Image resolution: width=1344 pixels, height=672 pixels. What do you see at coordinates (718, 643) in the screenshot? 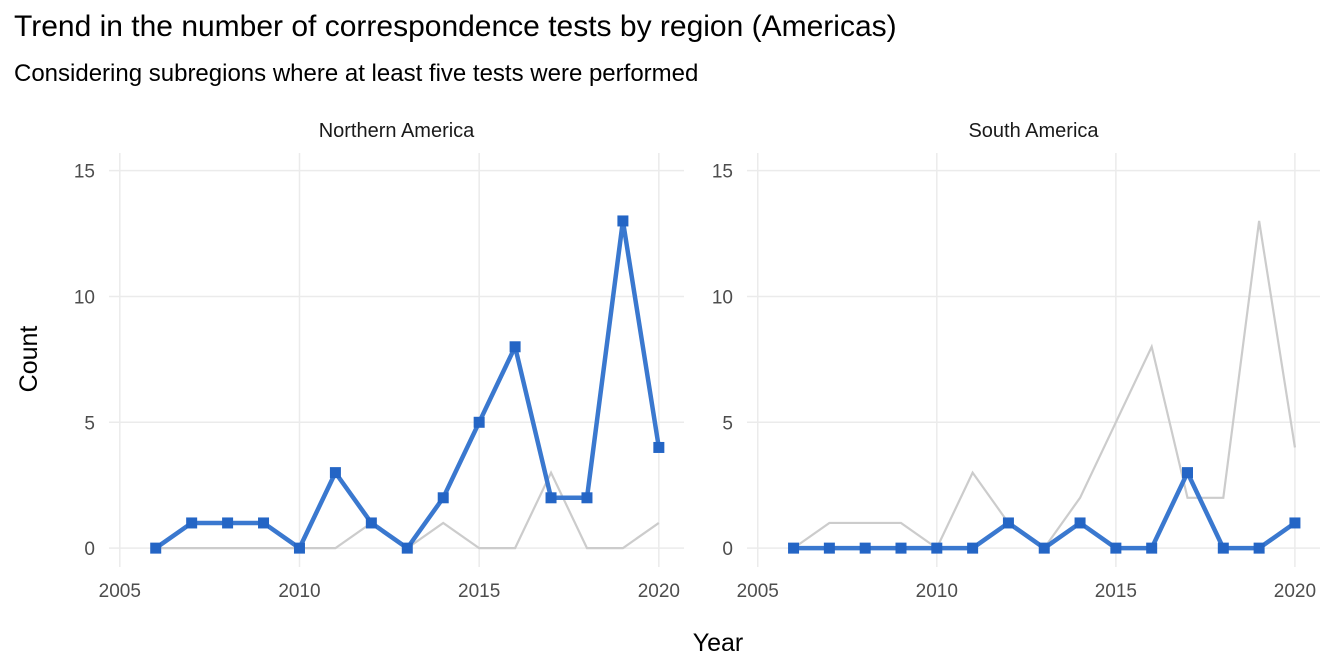
I see `x-axis-title: Year` at bounding box center [718, 643].